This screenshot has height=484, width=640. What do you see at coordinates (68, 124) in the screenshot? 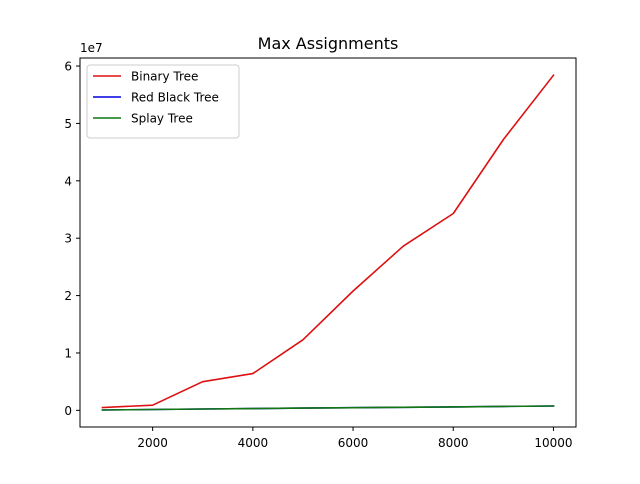
I see `y-tick-label: 5` at bounding box center [68, 124].